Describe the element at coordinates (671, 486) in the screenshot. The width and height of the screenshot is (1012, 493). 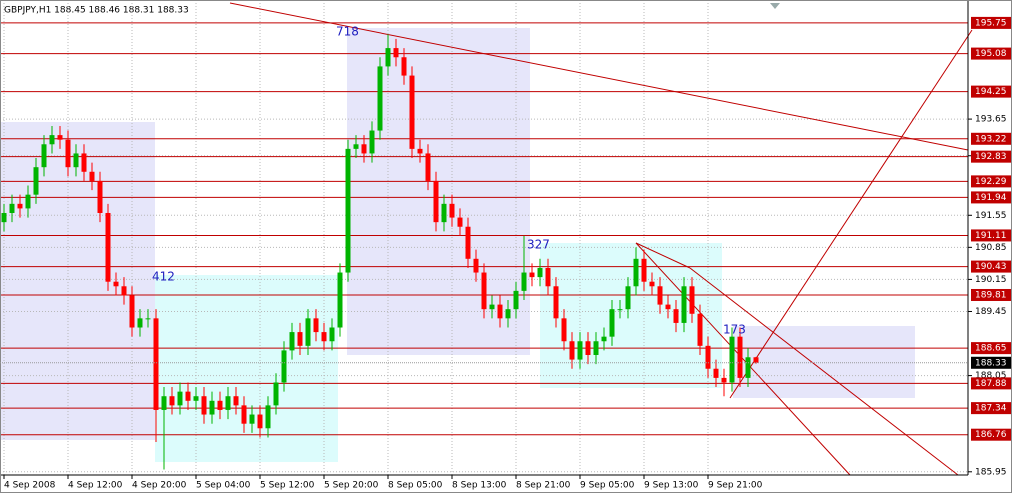
I see `x-tick-label: 9 Sep 13:00` at that location.